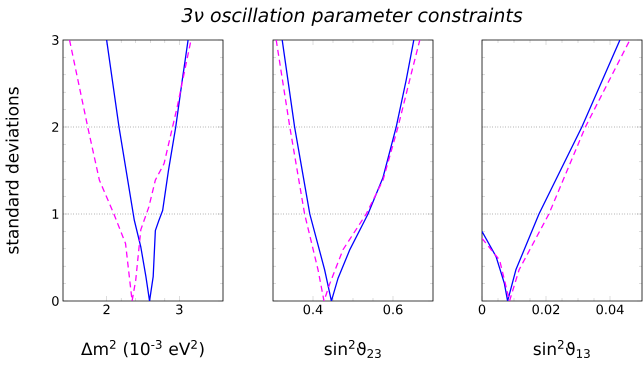  I want to click on x-axis-title: sin$^{2}$ϑ$_{23}$, so click(352, 349).